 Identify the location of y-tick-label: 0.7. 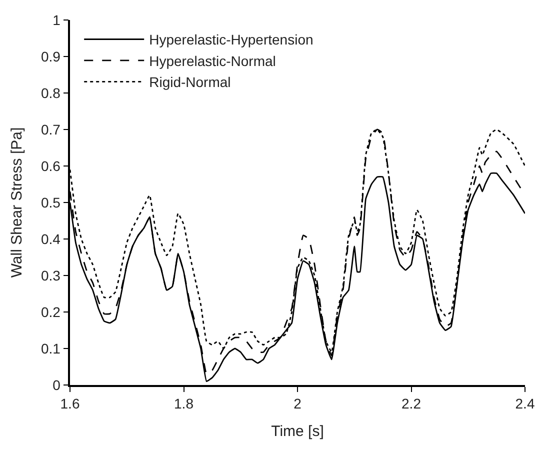
(50, 129).